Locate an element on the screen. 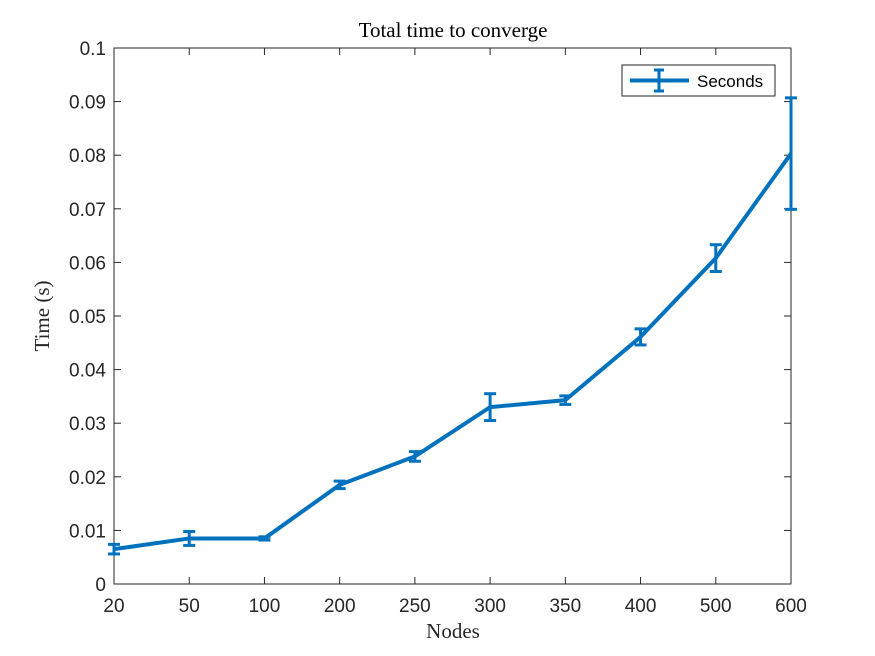  x-tick-label: 20 is located at coordinates (113, 606).